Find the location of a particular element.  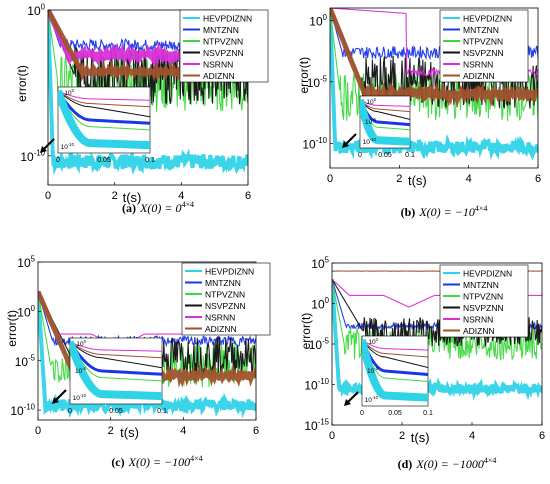

inset-plot is located at coordinates (104, 119).